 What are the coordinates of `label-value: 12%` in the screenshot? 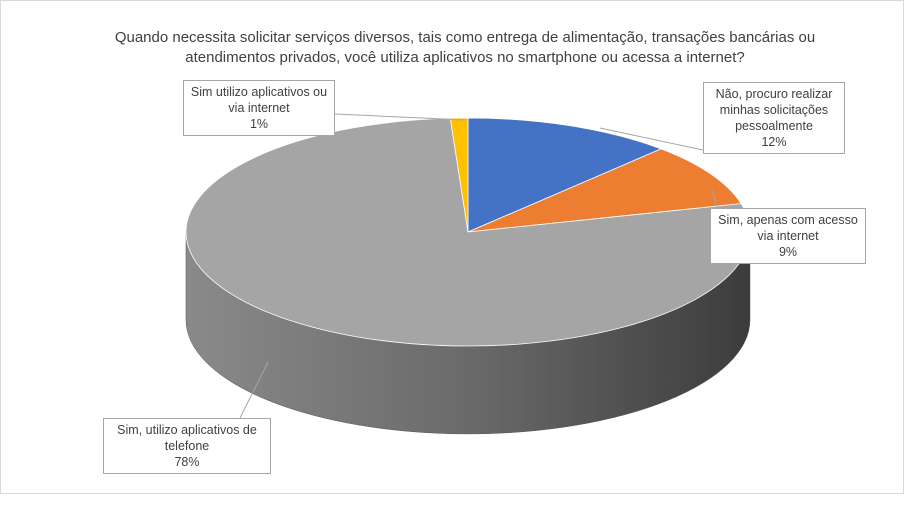 It's located at (774, 142).